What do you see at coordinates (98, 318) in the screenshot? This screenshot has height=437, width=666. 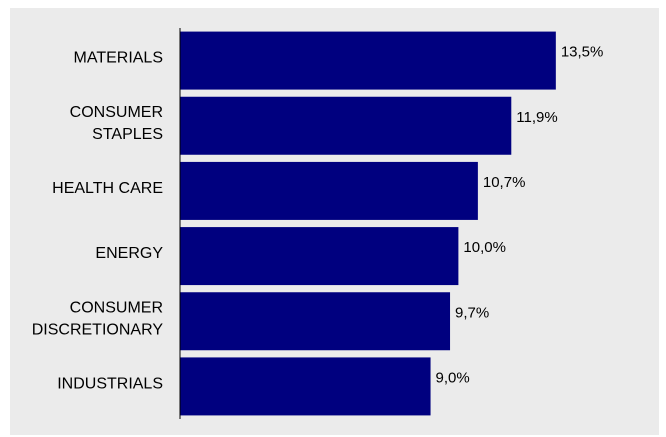 I see `category-label-4: CONSUMER DISCRETIONARY` at bounding box center [98, 318].